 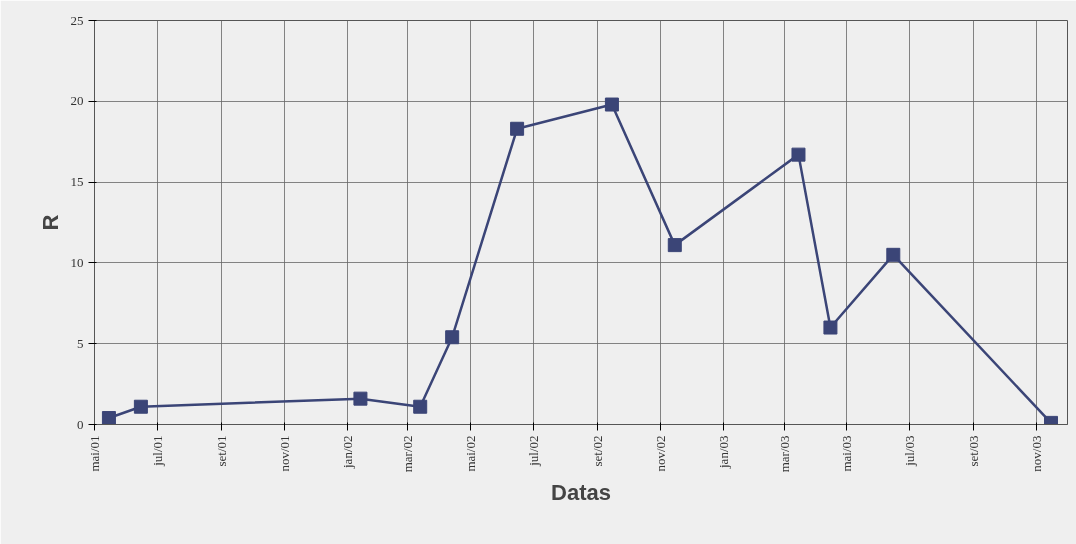 What do you see at coordinates (910, 451) in the screenshot?
I see `x-tick-label: jul/03` at bounding box center [910, 451].